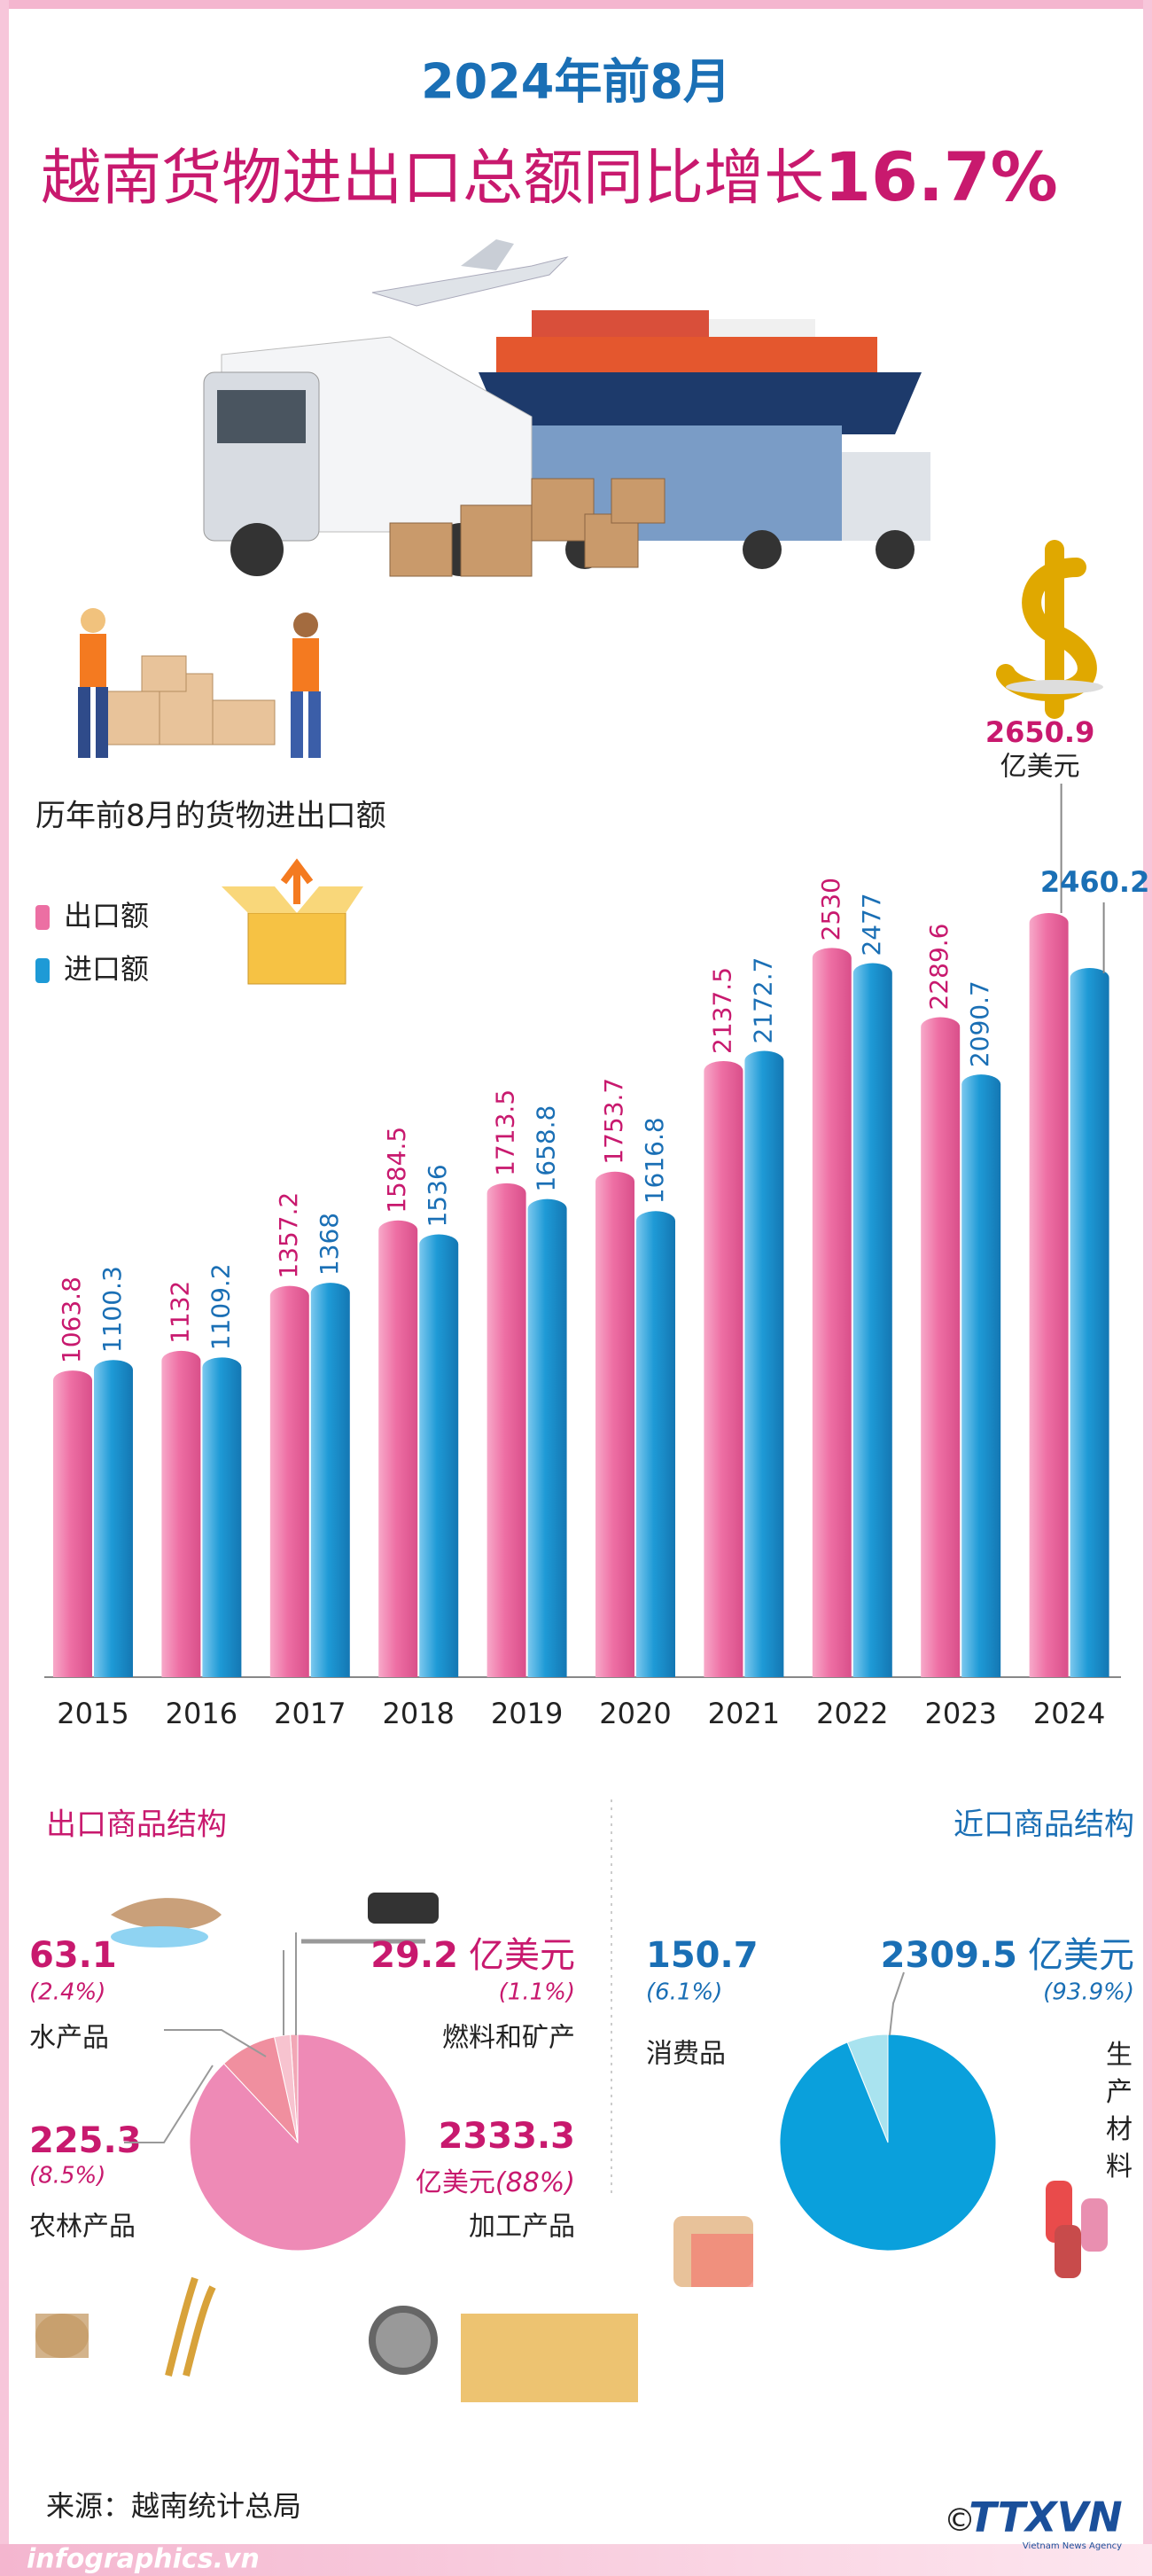 The width and height of the screenshot is (1152, 2576). What do you see at coordinates (686, 2054) in the screenshot?
I see `pie-label: 消费品` at bounding box center [686, 2054].